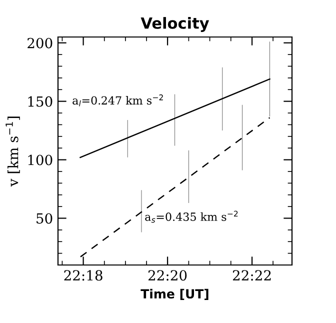 This screenshot has height=323, width=336. Describe the element at coordinates (40, 101) in the screenshot. I see `y-tick-label: 150` at that location.